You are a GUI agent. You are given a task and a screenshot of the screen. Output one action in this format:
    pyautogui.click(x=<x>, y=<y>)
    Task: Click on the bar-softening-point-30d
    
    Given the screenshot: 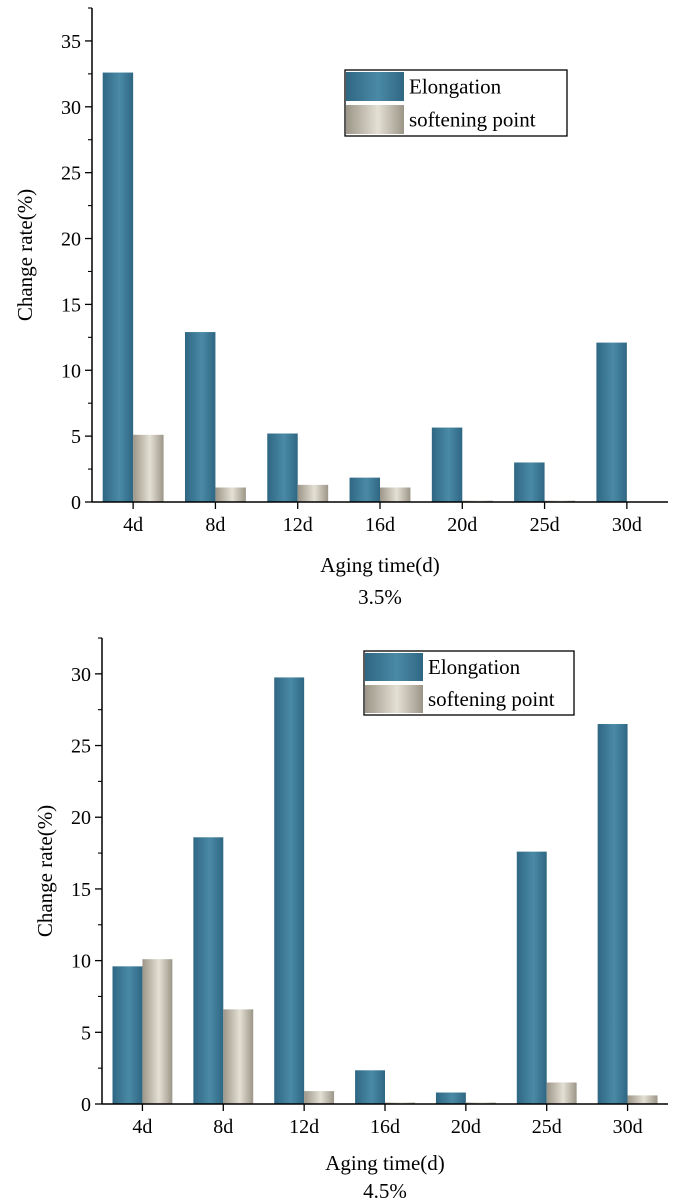 What is the action you would take?
    pyautogui.click(x=642, y=1099)
    